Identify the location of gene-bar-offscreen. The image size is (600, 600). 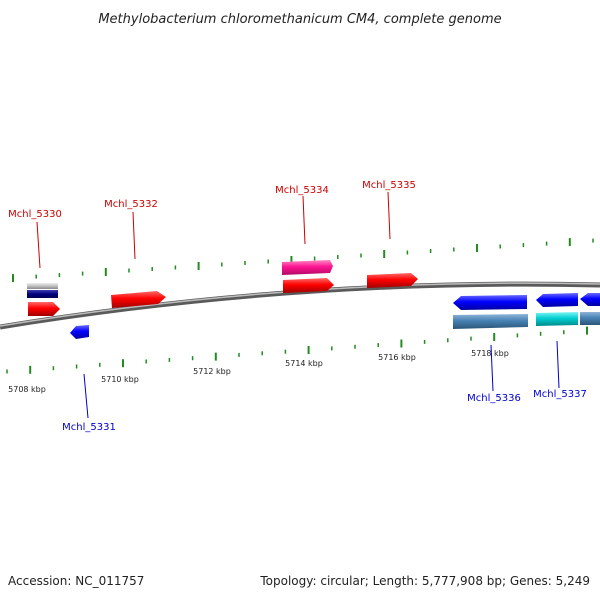
(590, 318).